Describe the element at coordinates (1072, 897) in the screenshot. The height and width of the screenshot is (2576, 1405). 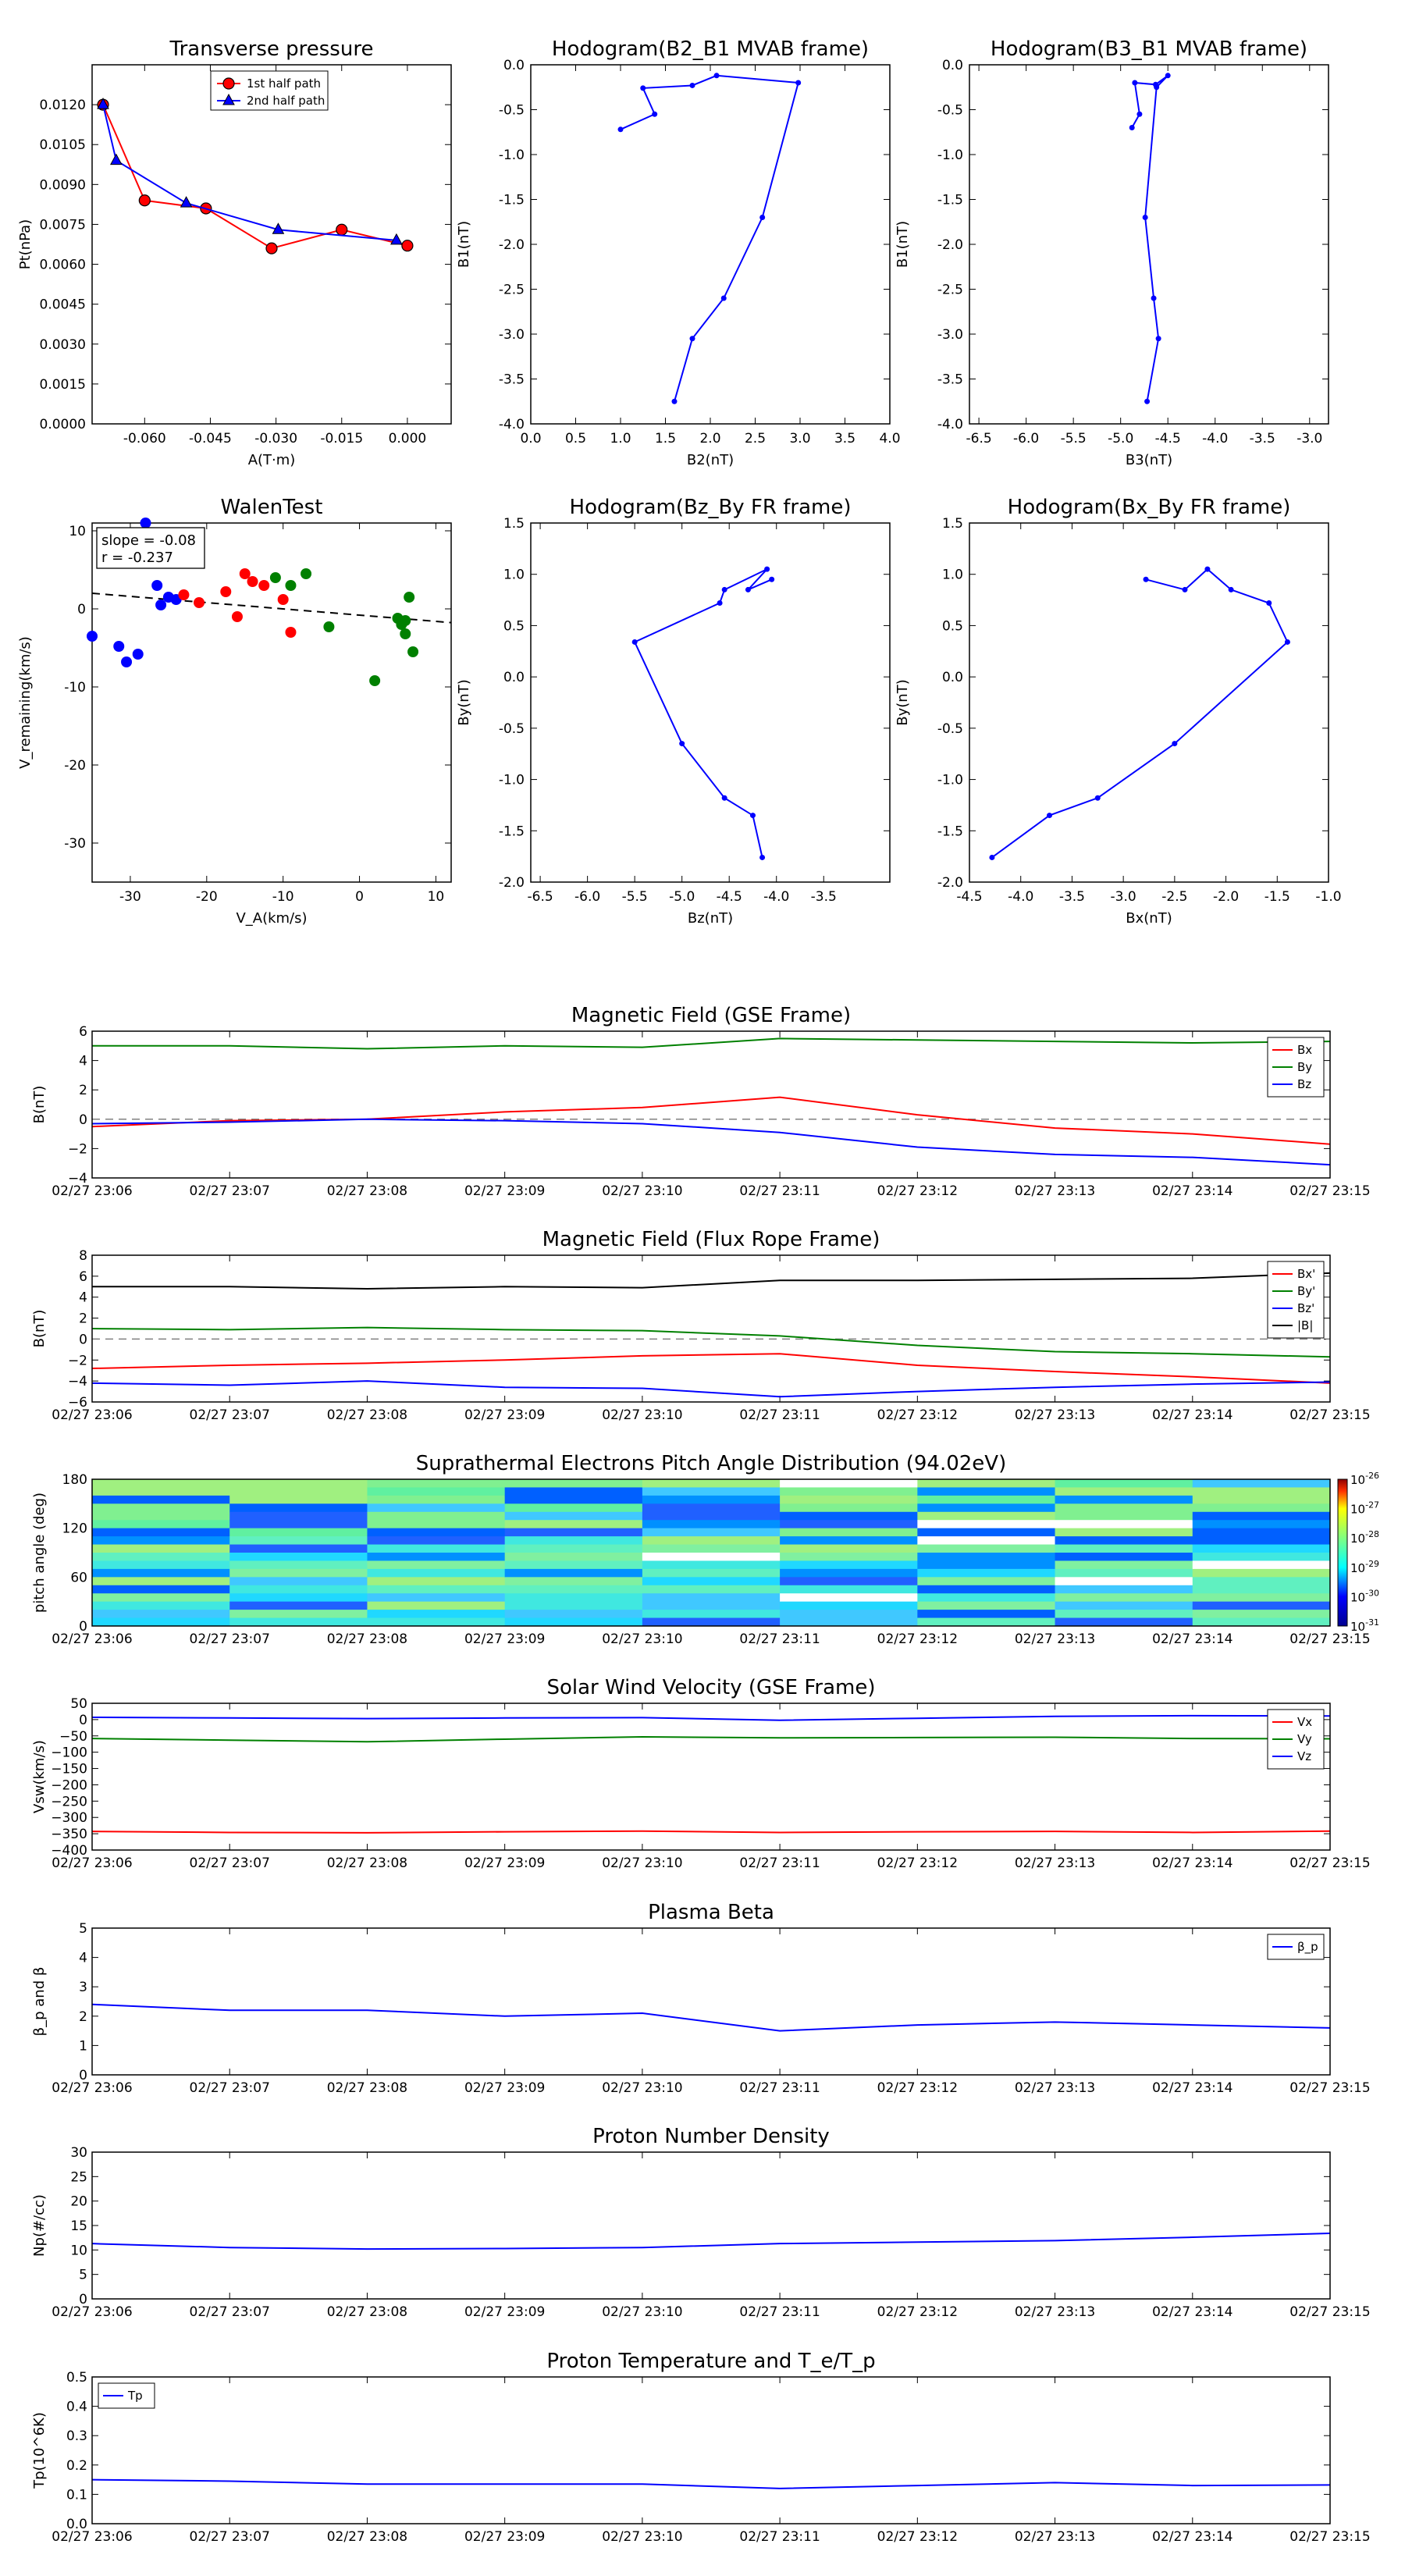
I see `hxy-xtick-label: -3.5` at that location.